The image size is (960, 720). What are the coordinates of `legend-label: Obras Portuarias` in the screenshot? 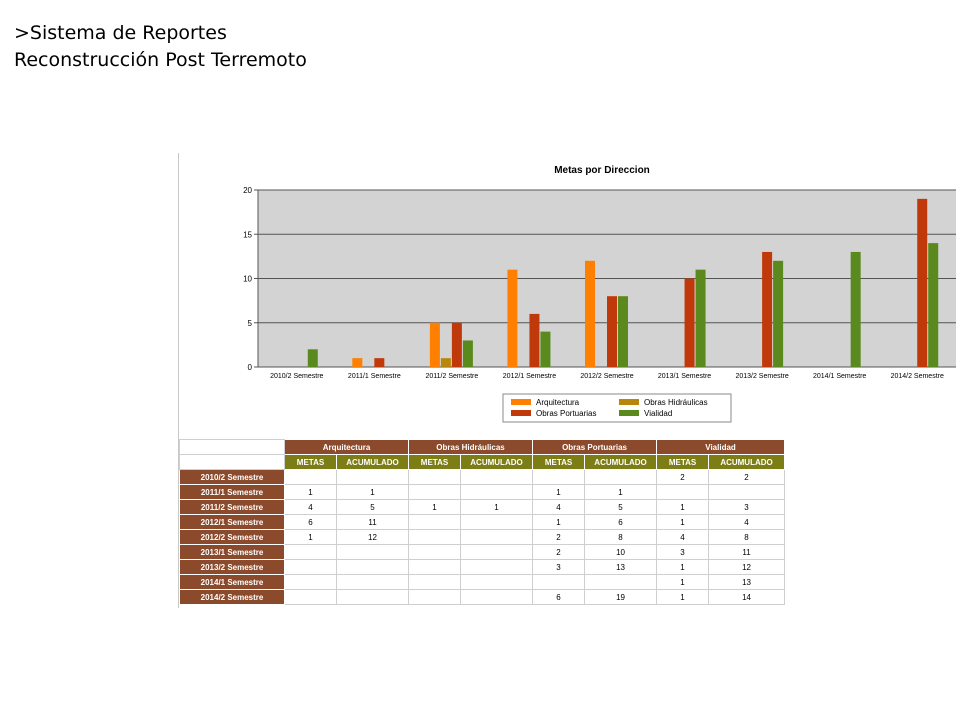 It's located at (566, 413).